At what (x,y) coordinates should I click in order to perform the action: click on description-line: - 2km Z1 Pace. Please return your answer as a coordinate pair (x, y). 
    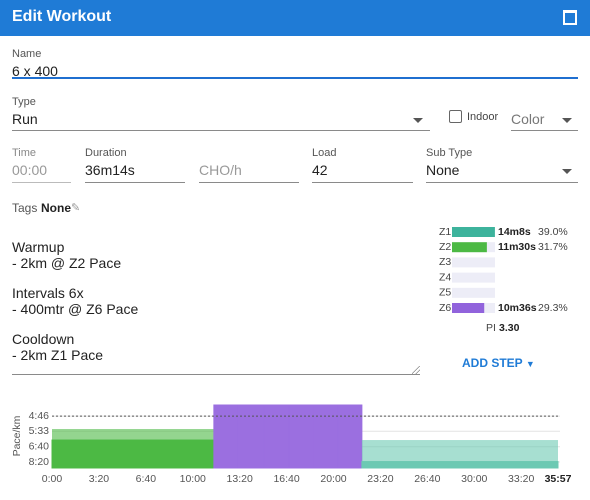
    Looking at the image, I should click on (58, 355).